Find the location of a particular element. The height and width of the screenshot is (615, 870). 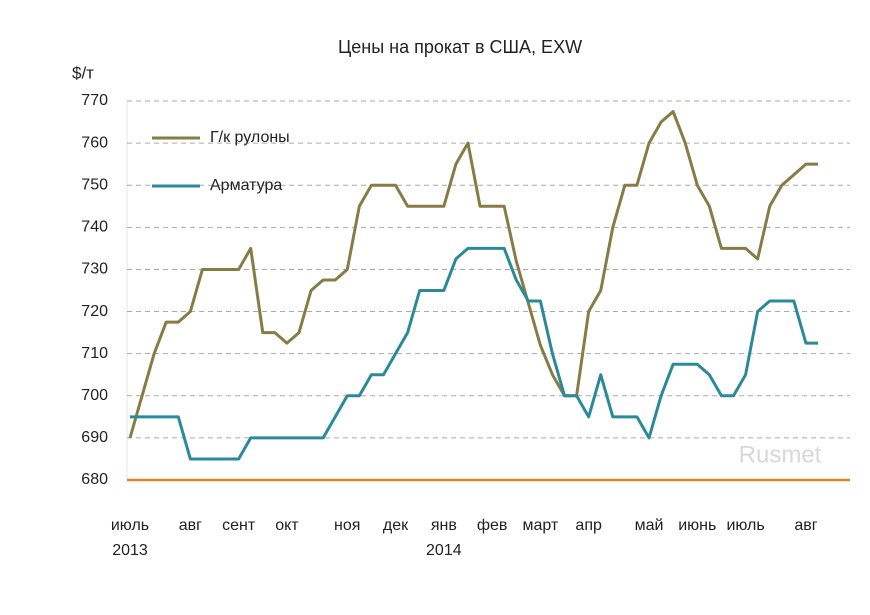

y-tick-label: 770 is located at coordinates (94, 100).